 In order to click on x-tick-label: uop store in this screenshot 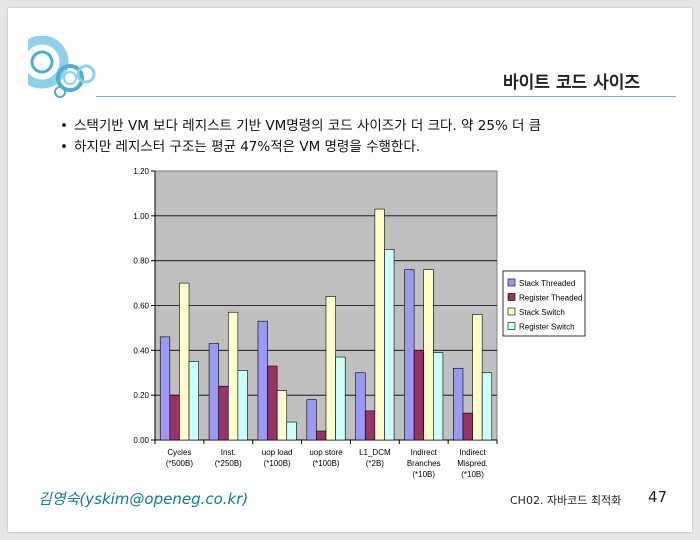, I will do `click(326, 452)`.